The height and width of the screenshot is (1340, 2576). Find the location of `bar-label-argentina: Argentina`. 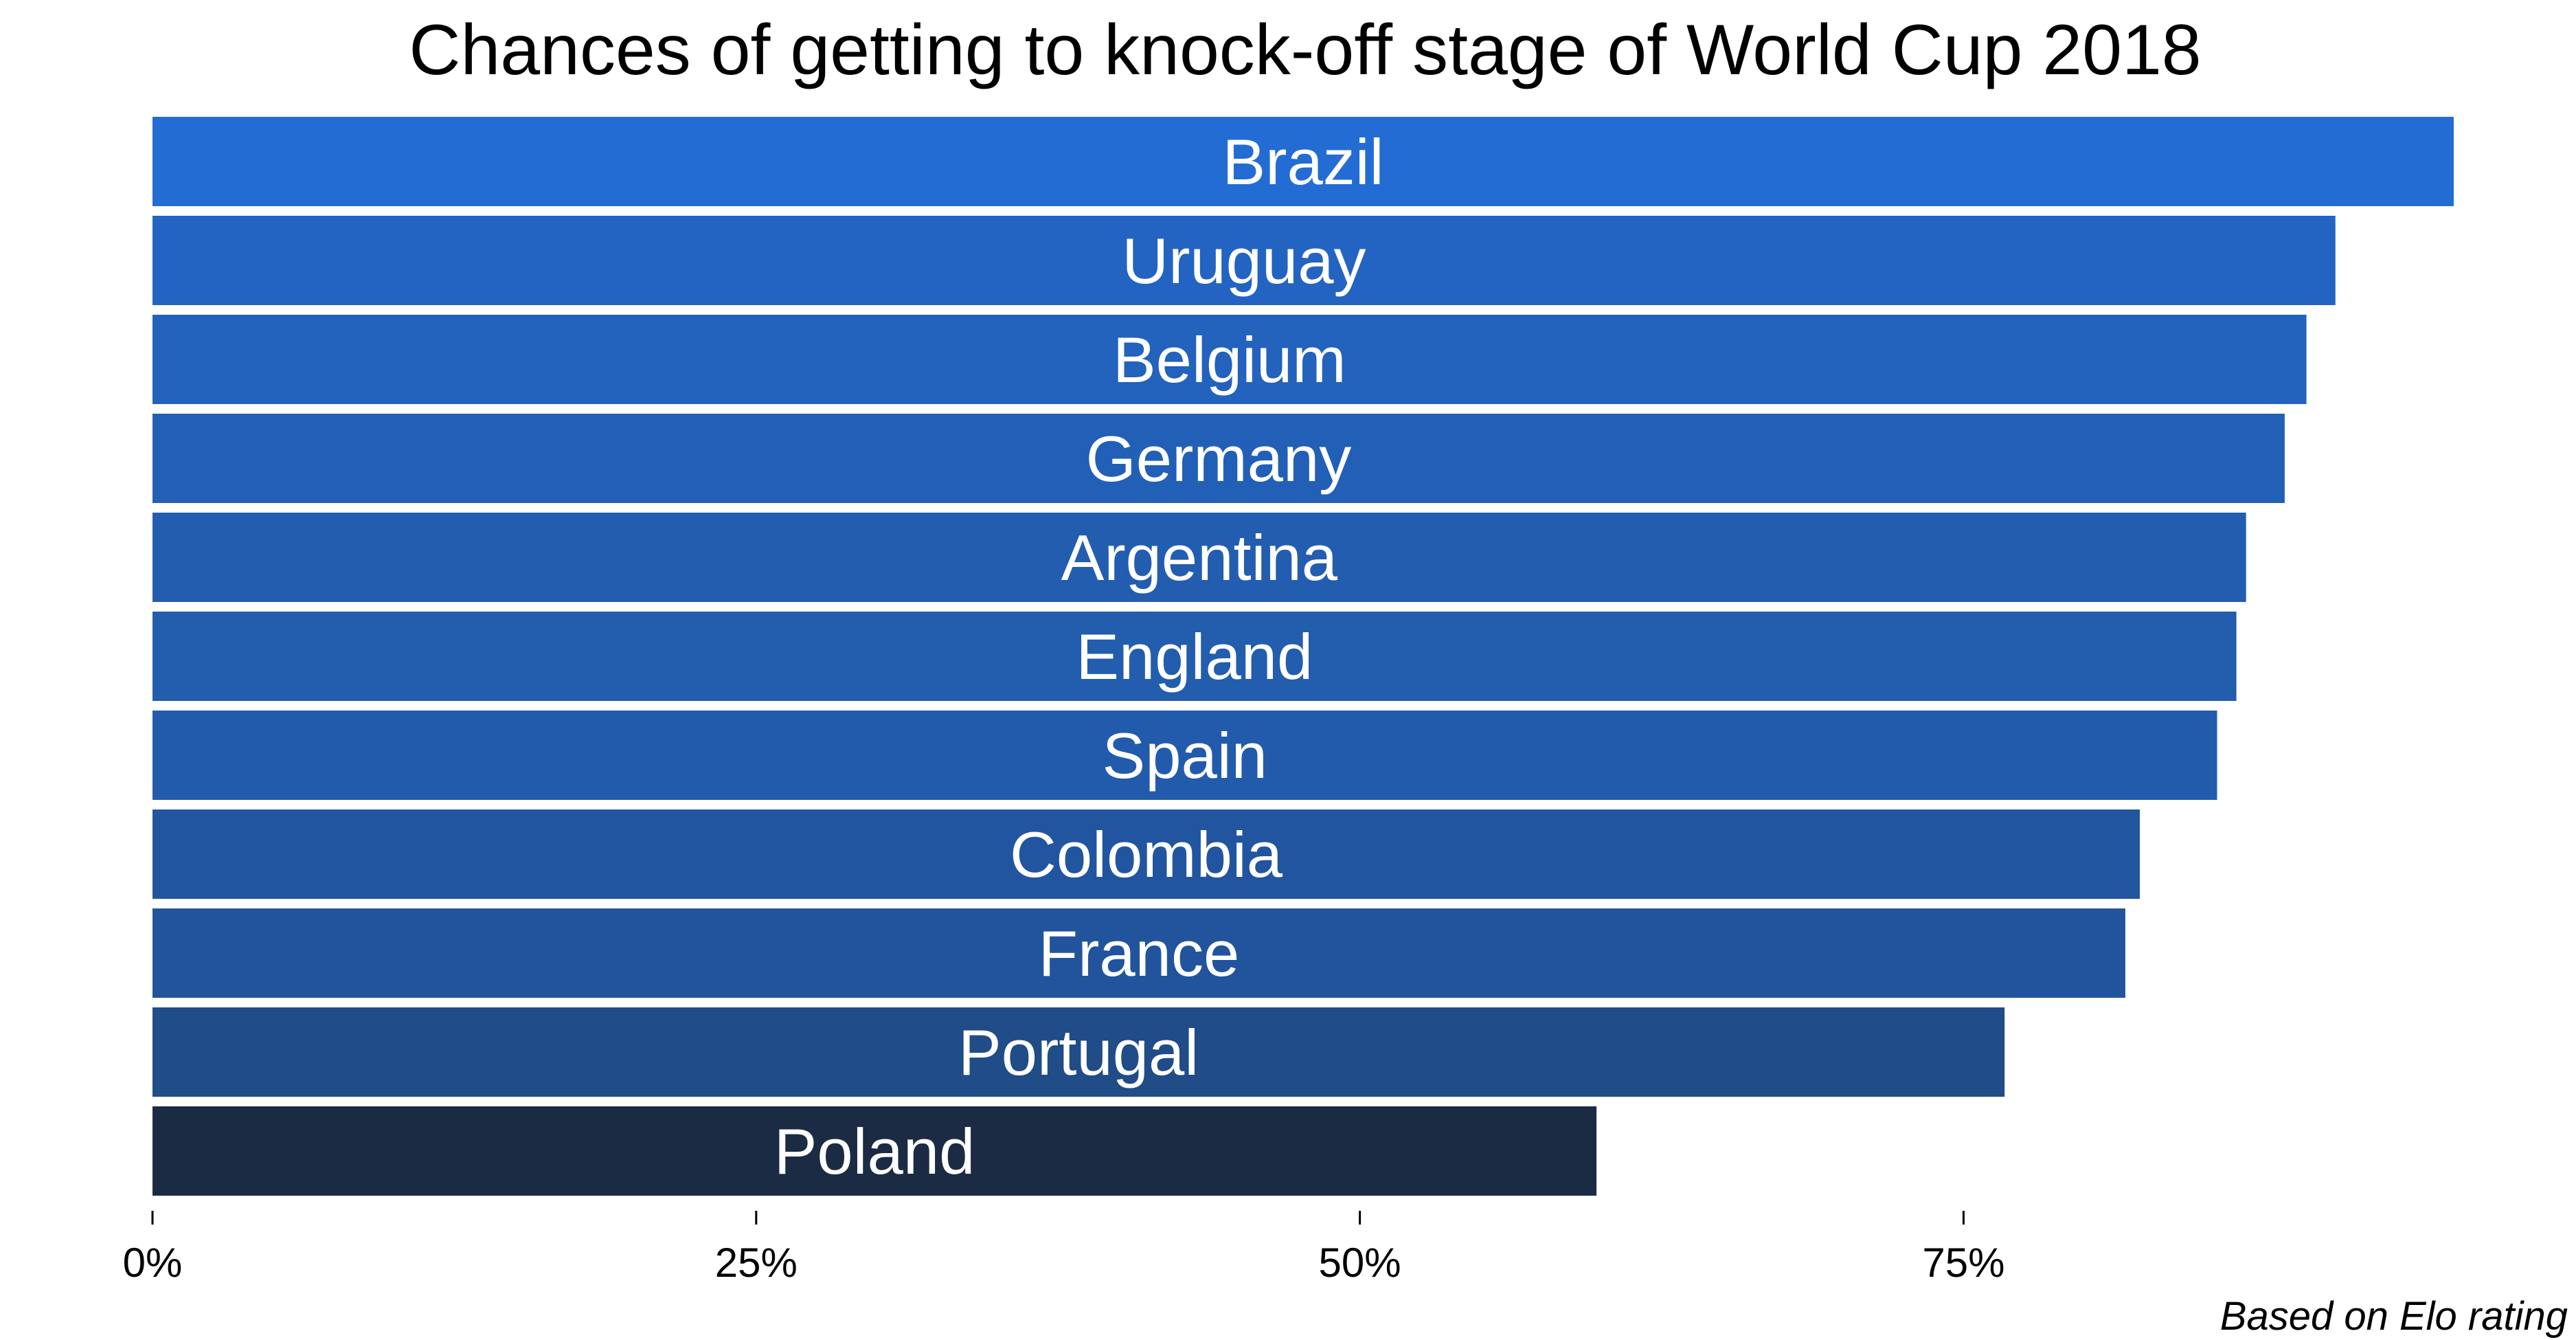

bar-label-argentina: Argentina is located at coordinates (1199, 558).